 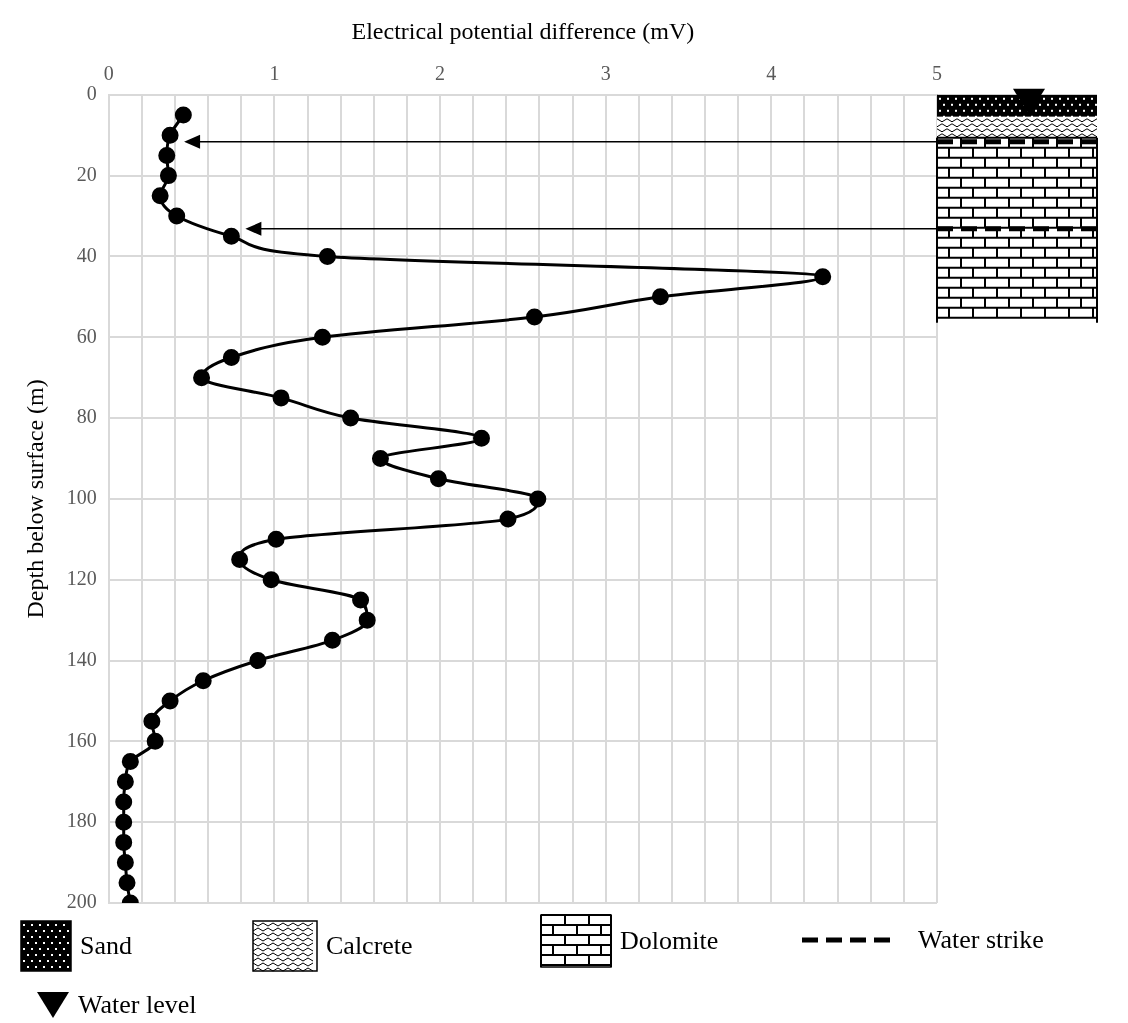 What do you see at coordinates (81, 577) in the screenshot?
I see `y-tick-label: 120` at bounding box center [81, 577].